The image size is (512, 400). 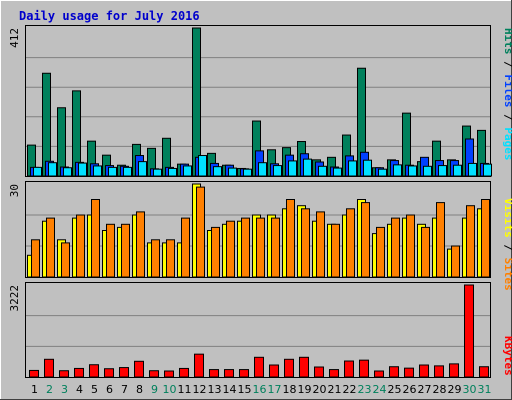 I want to click on day-label: 21, so click(x=335, y=389).